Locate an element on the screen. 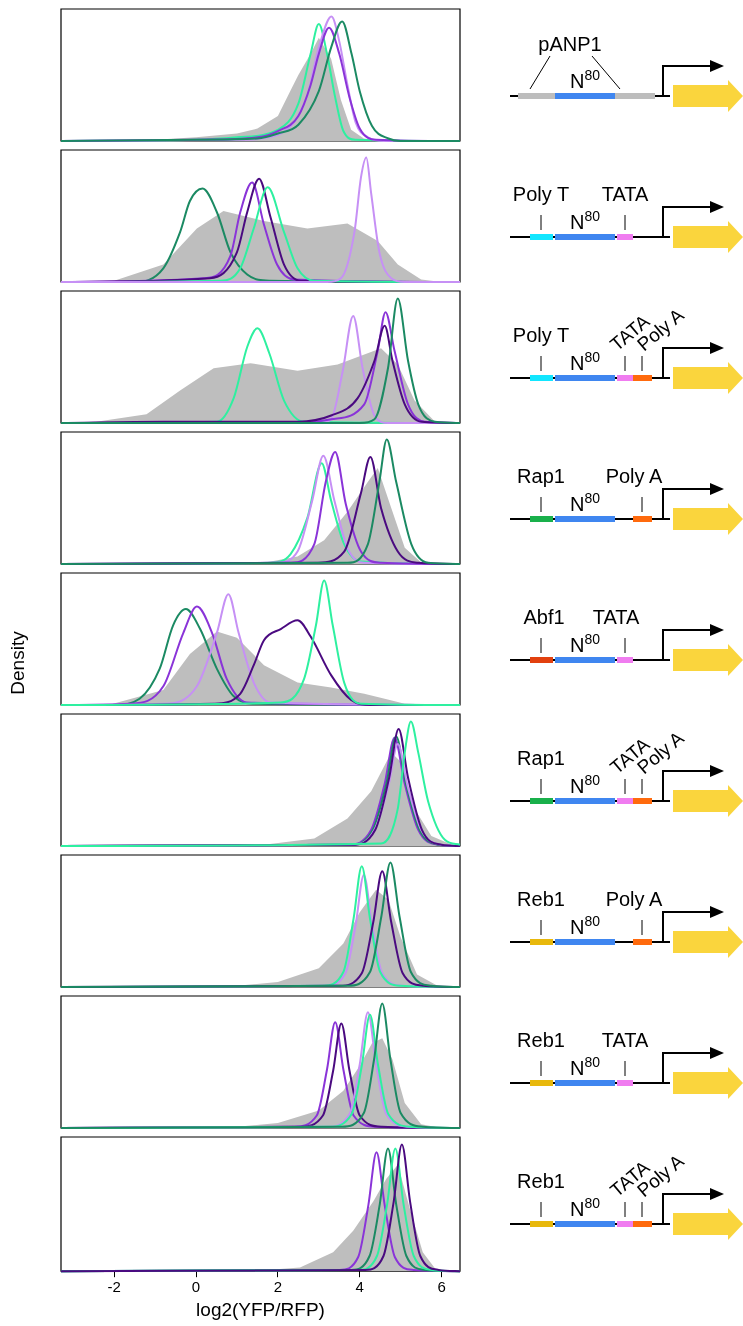 The image size is (743, 1326). y-axis-title: Density is located at coordinates (18, 663).